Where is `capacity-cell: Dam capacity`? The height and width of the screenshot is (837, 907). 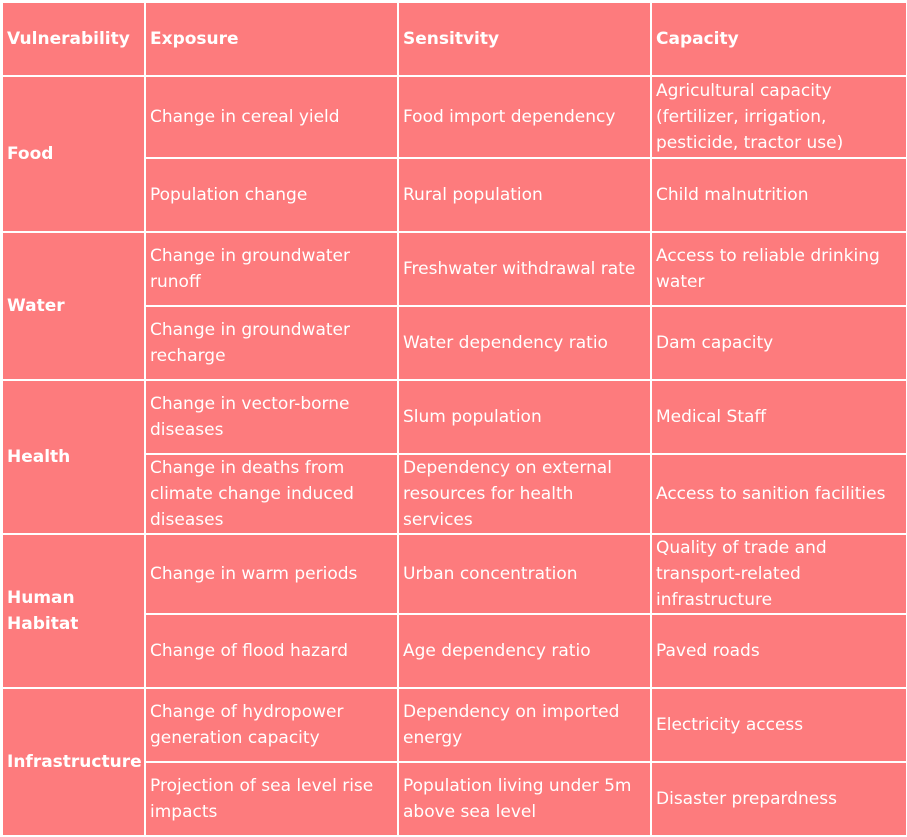 capacity-cell: Dam capacity is located at coordinates (778, 343).